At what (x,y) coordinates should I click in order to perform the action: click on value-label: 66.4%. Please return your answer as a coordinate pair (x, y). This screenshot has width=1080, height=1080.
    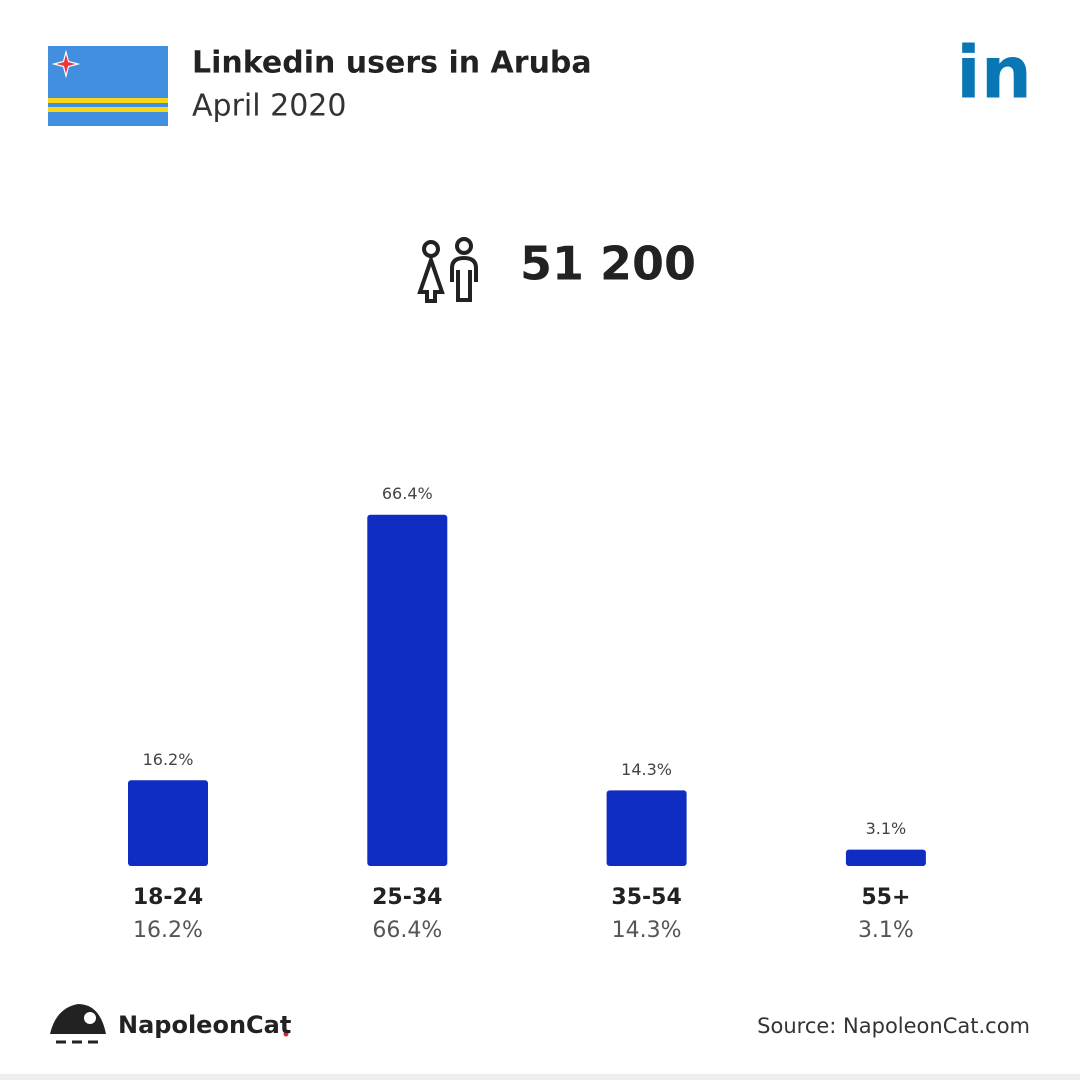
    Looking at the image, I should click on (407, 493).